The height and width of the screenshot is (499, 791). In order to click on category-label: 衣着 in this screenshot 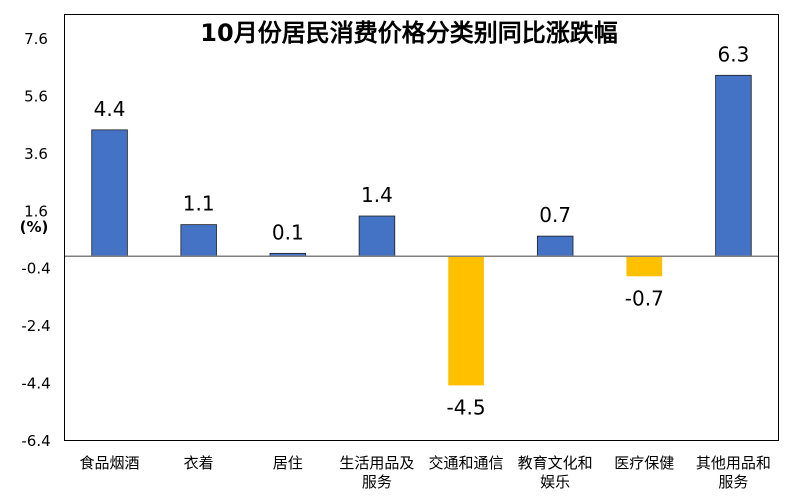, I will do `click(199, 463)`.